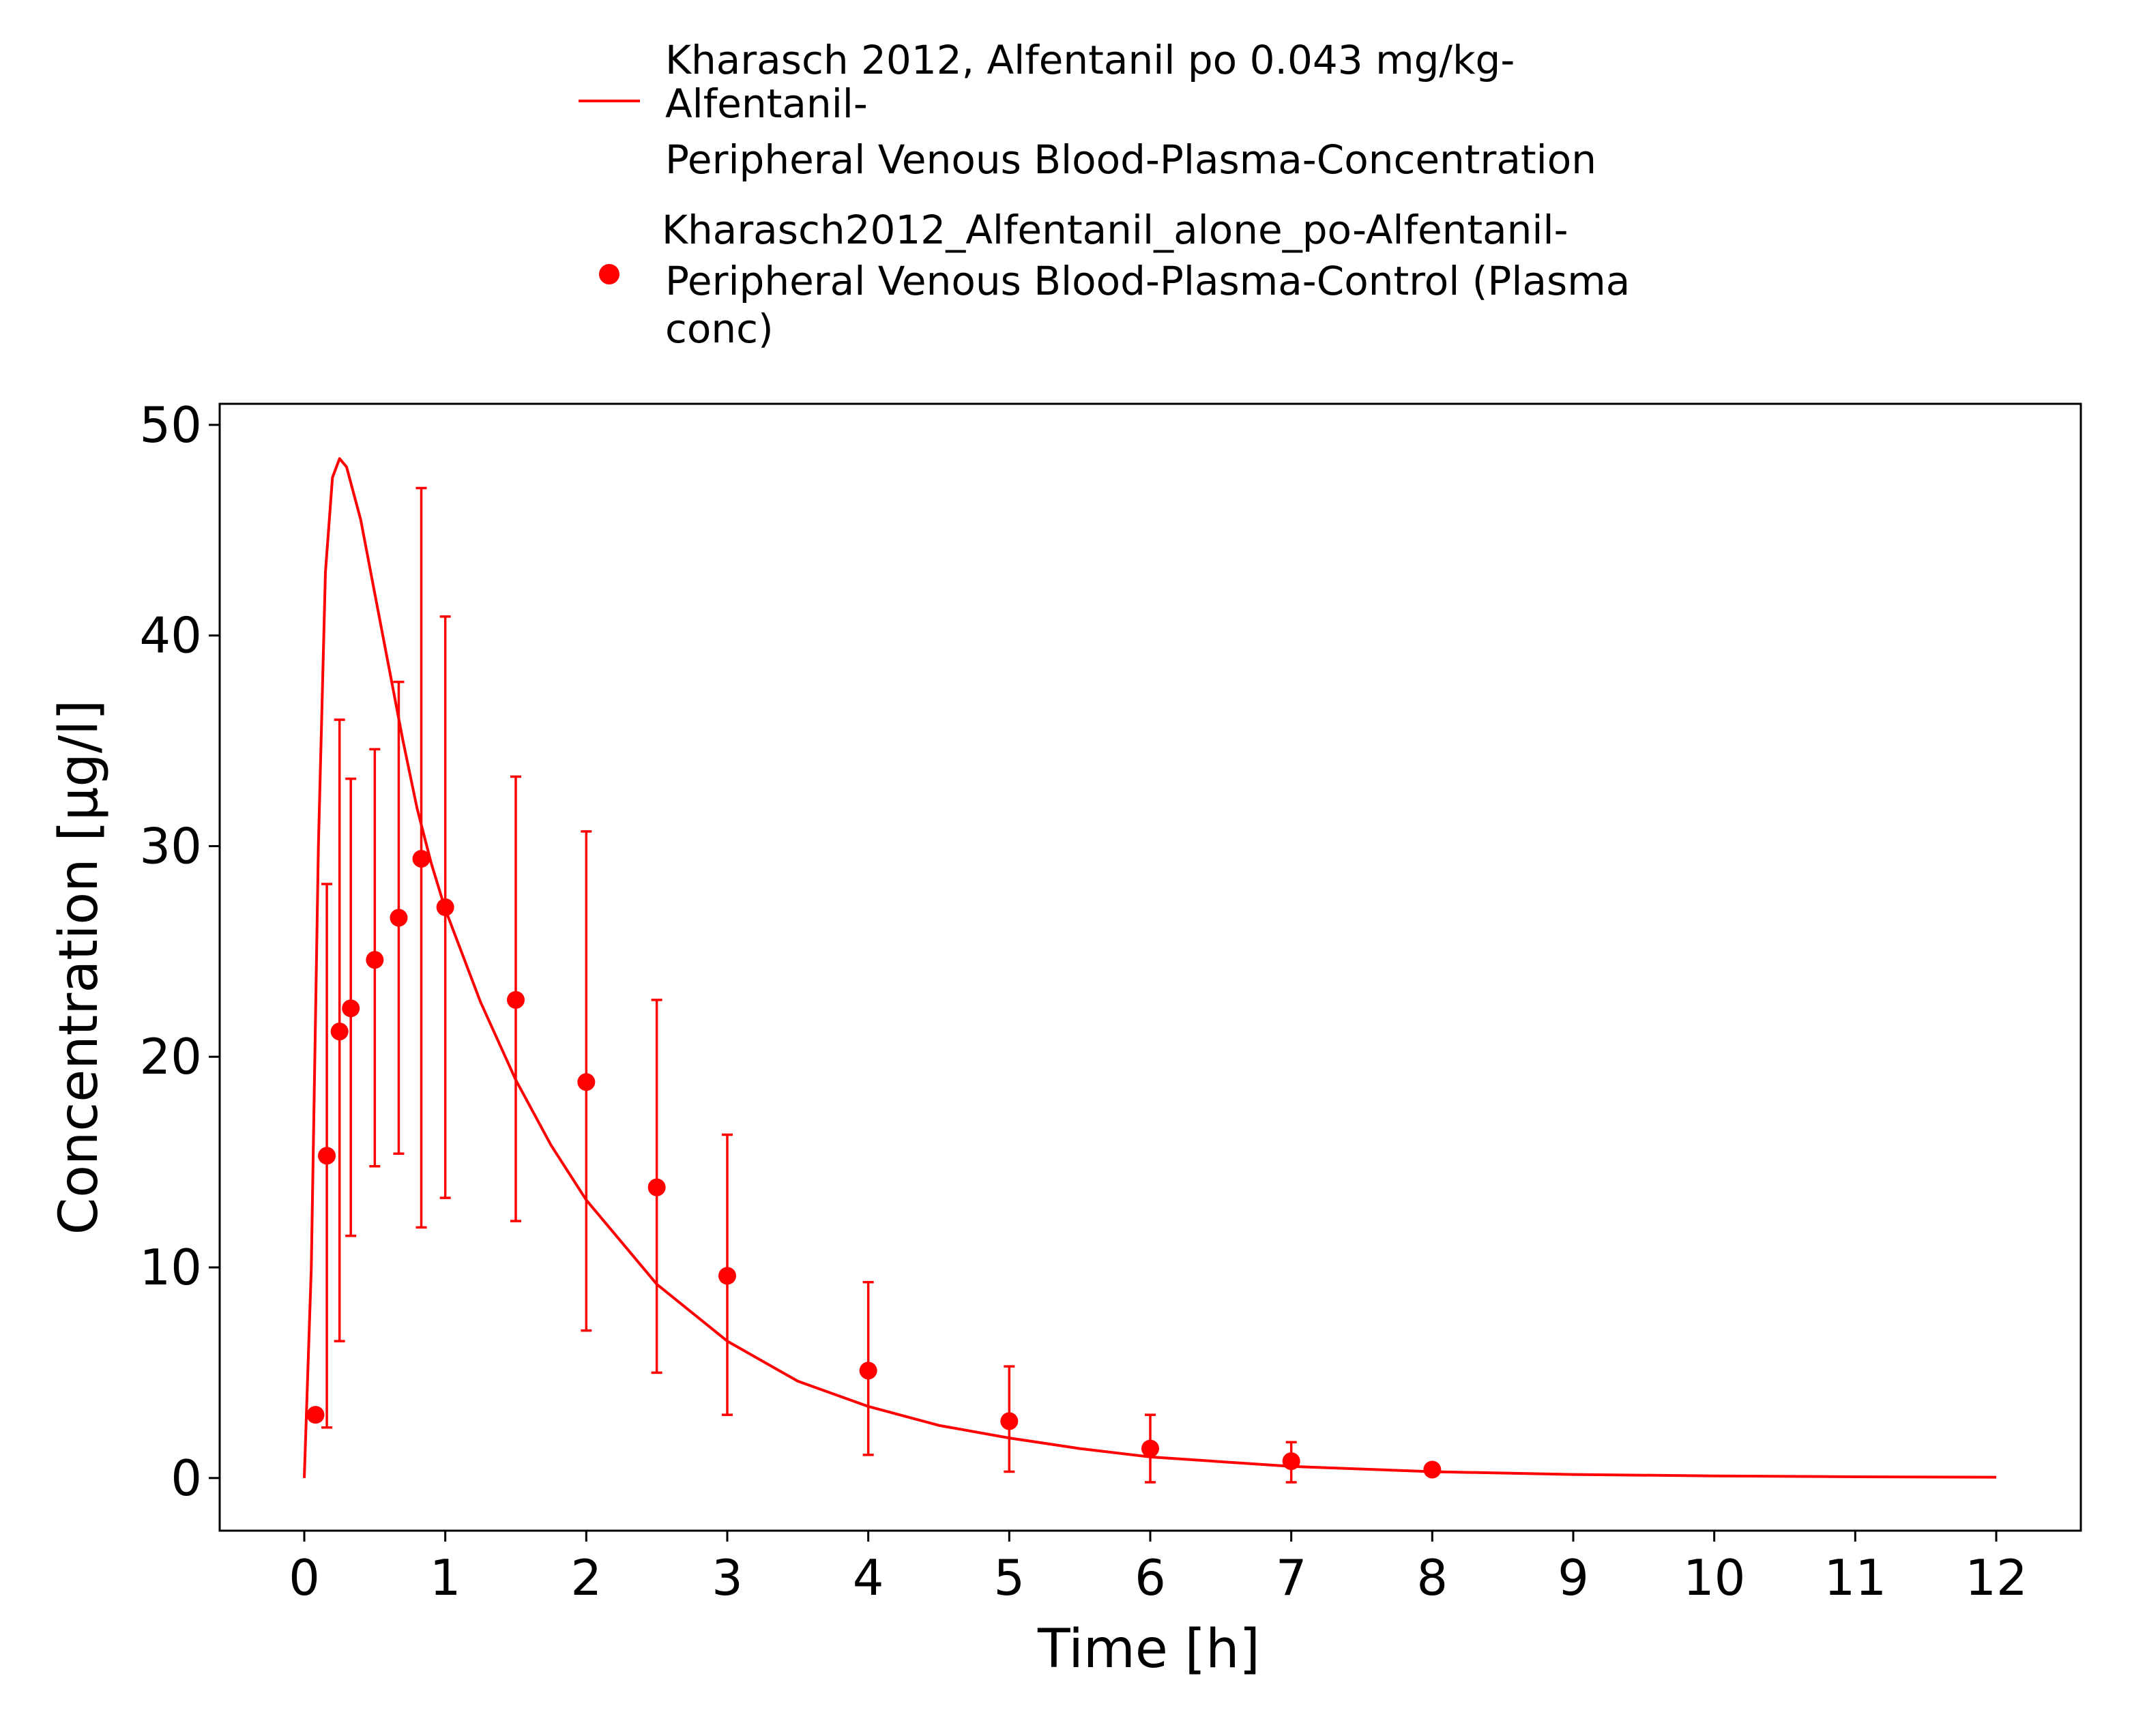 This screenshot has width=2132, height=1736. I want to click on x-tick-label: 4, so click(868, 1577).